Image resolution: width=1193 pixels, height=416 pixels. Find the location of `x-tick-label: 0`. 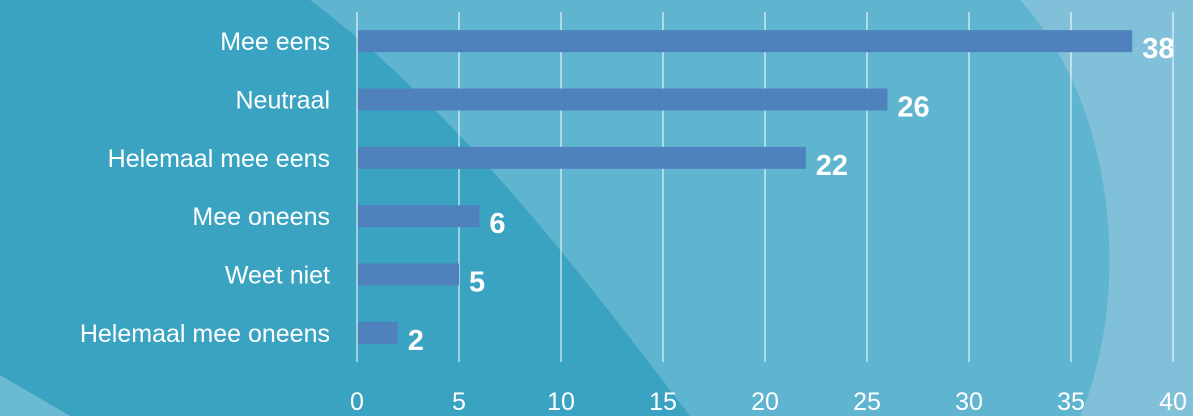

x-tick-label: 0 is located at coordinates (357, 402).